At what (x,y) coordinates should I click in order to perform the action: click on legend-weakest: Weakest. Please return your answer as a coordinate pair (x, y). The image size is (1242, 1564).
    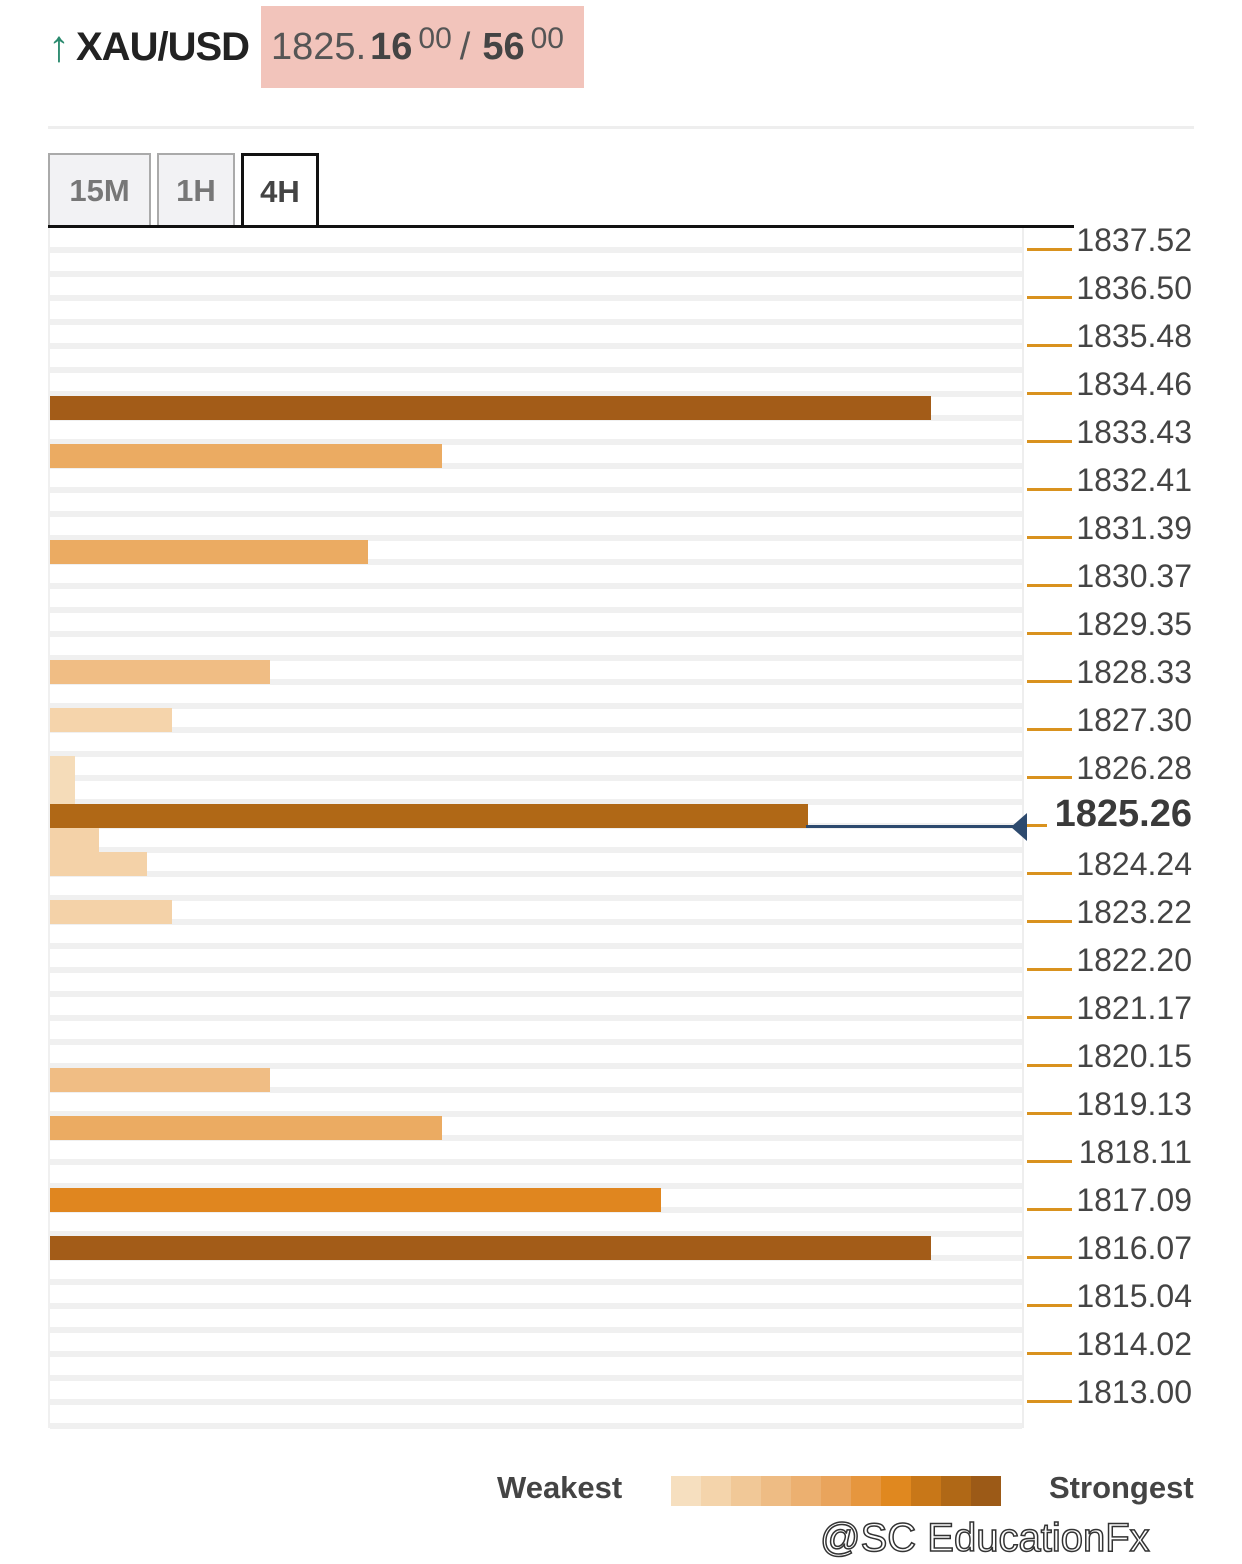
    Looking at the image, I should click on (560, 1487).